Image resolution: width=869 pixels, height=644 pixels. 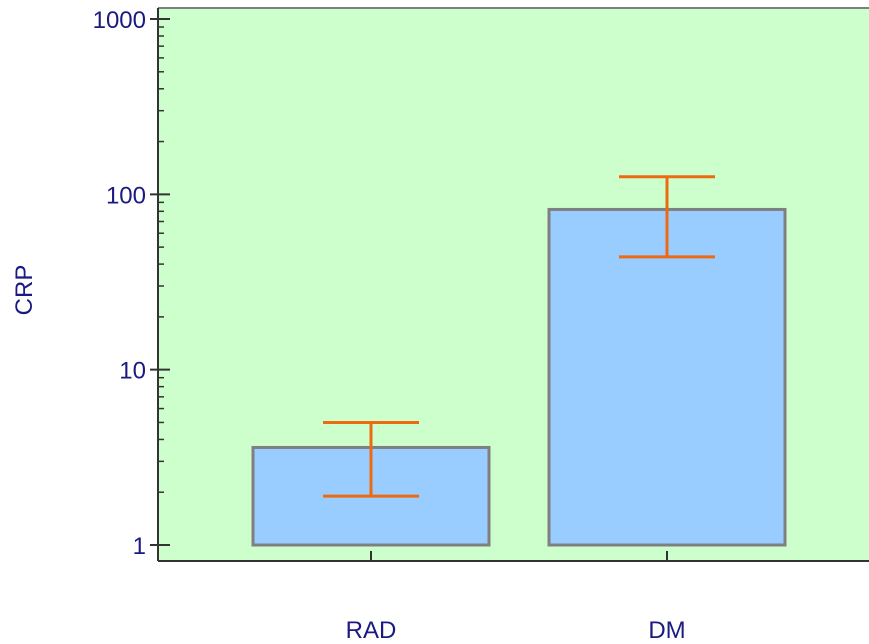 What do you see at coordinates (131, 283) in the screenshot?
I see `y-ticks-group: 1 10 100 1000` at bounding box center [131, 283].